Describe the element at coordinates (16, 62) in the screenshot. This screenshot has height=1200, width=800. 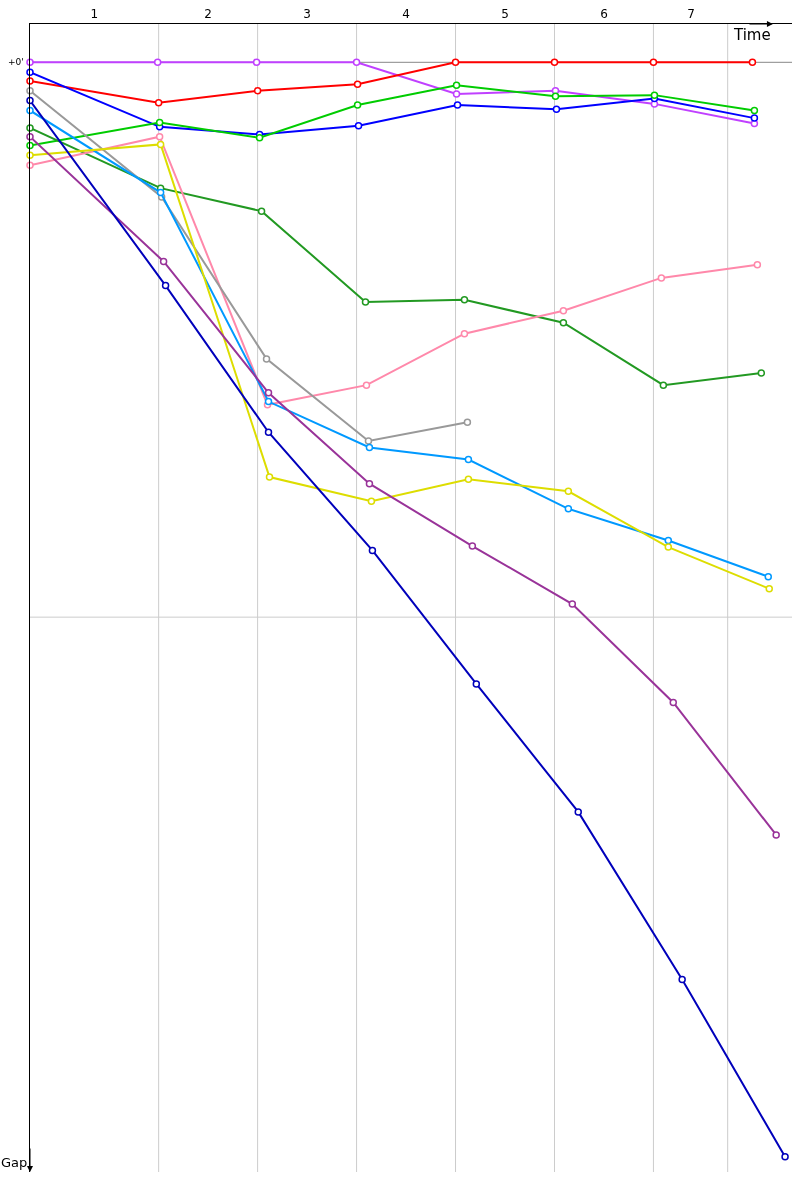
I see `annotation: +0'` at that location.